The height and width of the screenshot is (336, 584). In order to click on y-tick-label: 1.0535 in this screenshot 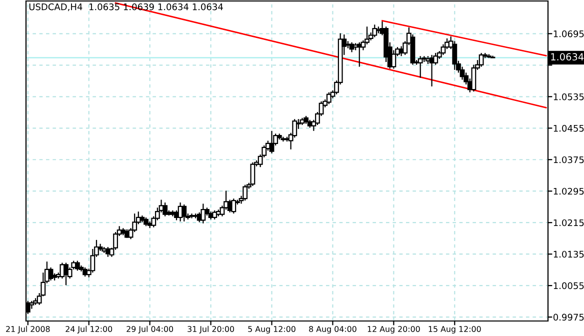, I will do `click(569, 96)`.